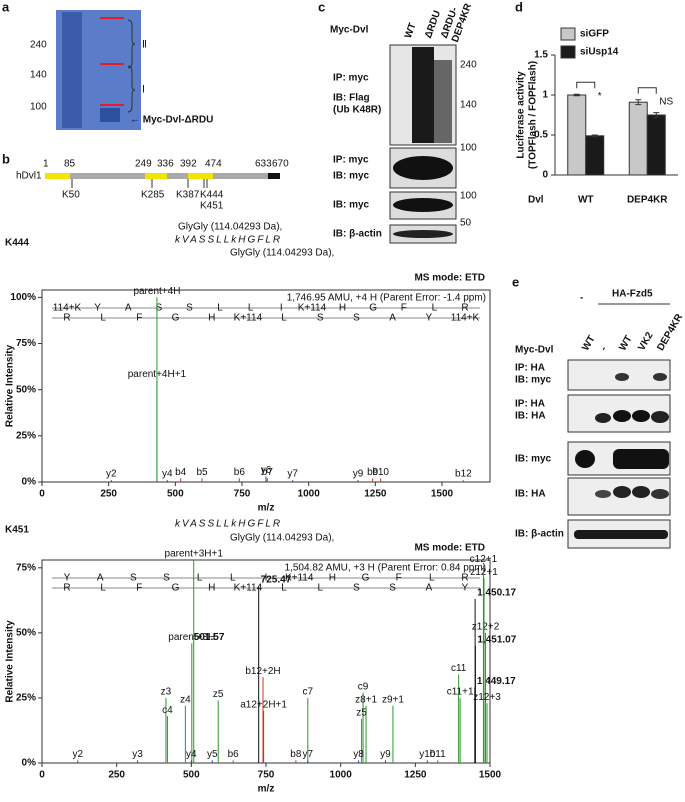 This screenshot has width=685, height=802. I want to click on spectrum-label: K451, so click(17, 530).